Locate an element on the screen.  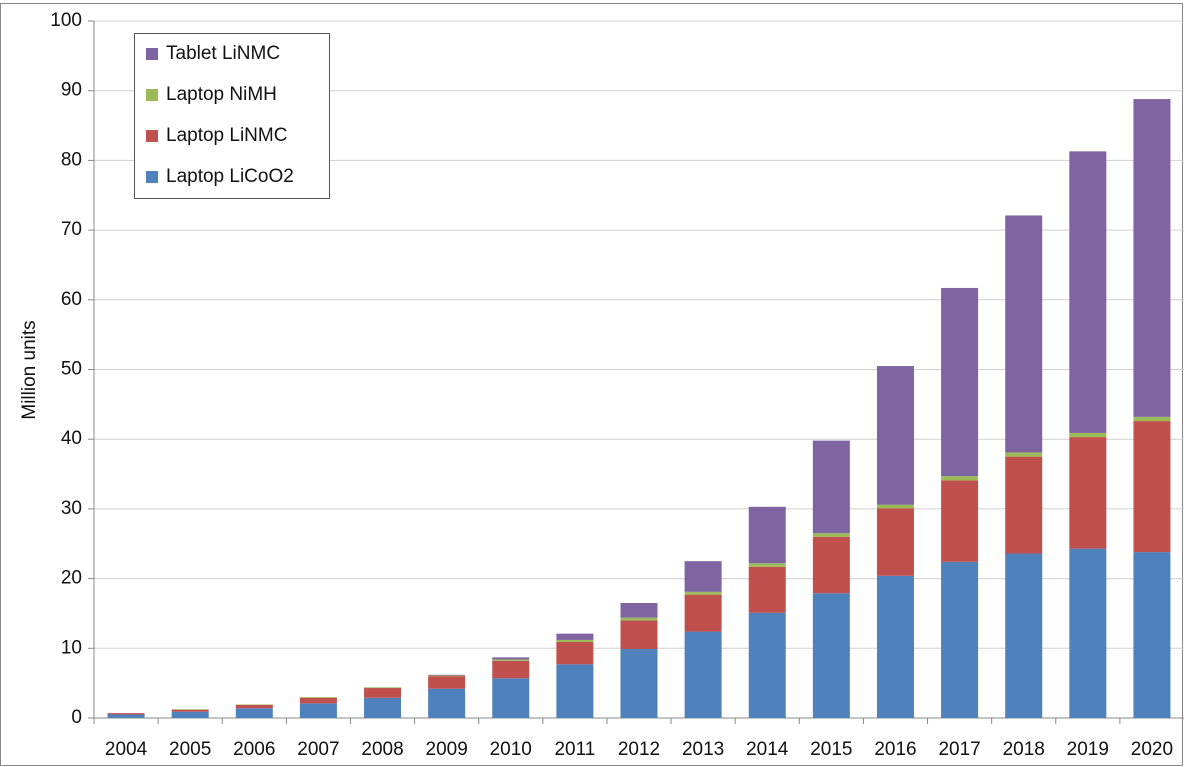
y-tick-label: 10 is located at coordinates (71, 647).